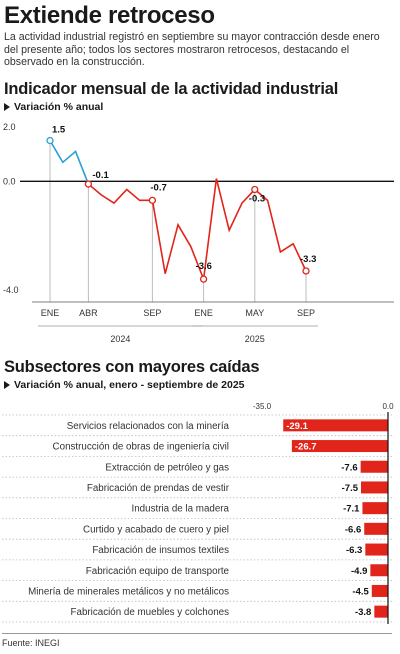 The width and height of the screenshot is (400, 654). What do you see at coordinates (132, 367) in the screenshot?
I see `bar-chart-title: Subsectores con mayores caídas` at bounding box center [132, 367].